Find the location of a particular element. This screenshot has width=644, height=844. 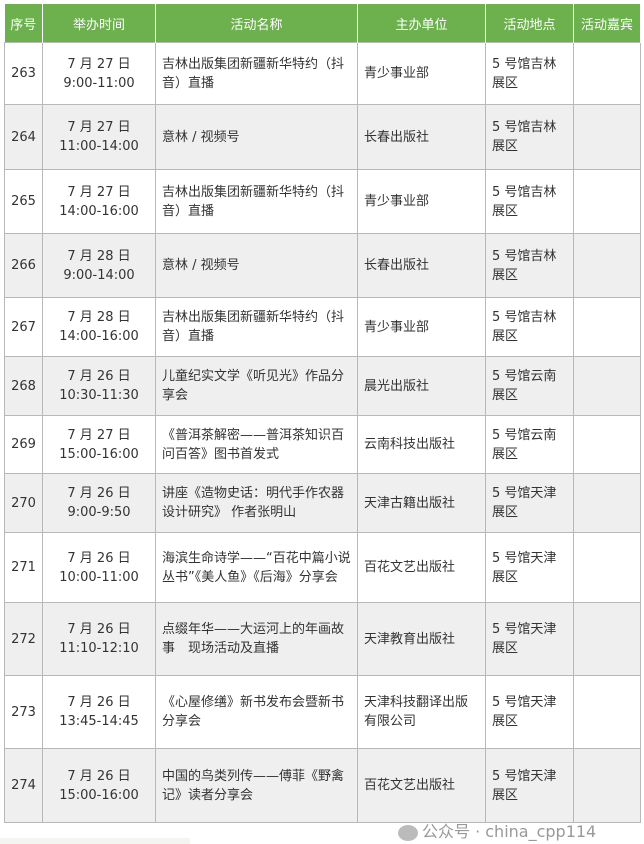

cell-event-name: 《普洱茶解密——普洱茶知识百问百答》图书首发式 is located at coordinates (256, 444).